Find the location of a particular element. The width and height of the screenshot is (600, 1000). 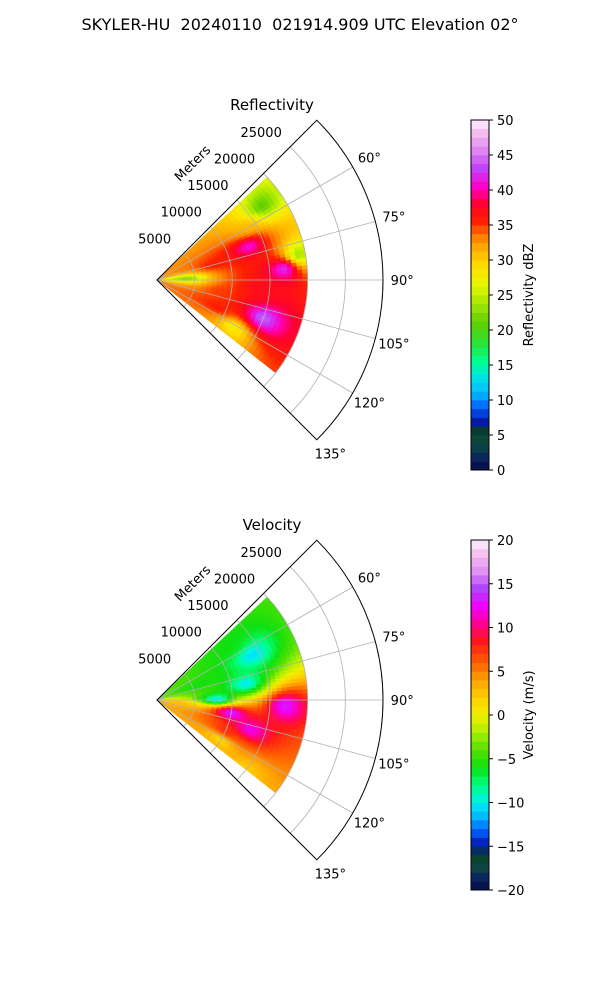

reflectivity-angle-tick-label: 60° is located at coordinates (369, 158).